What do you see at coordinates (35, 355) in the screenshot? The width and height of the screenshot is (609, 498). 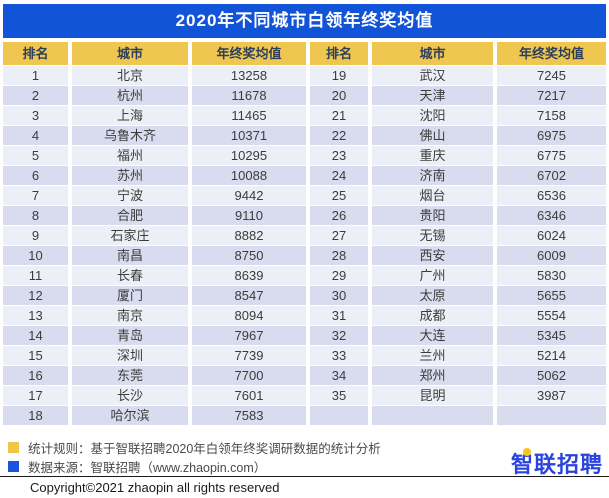 I see `table-cell-rank: 15` at bounding box center [35, 355].